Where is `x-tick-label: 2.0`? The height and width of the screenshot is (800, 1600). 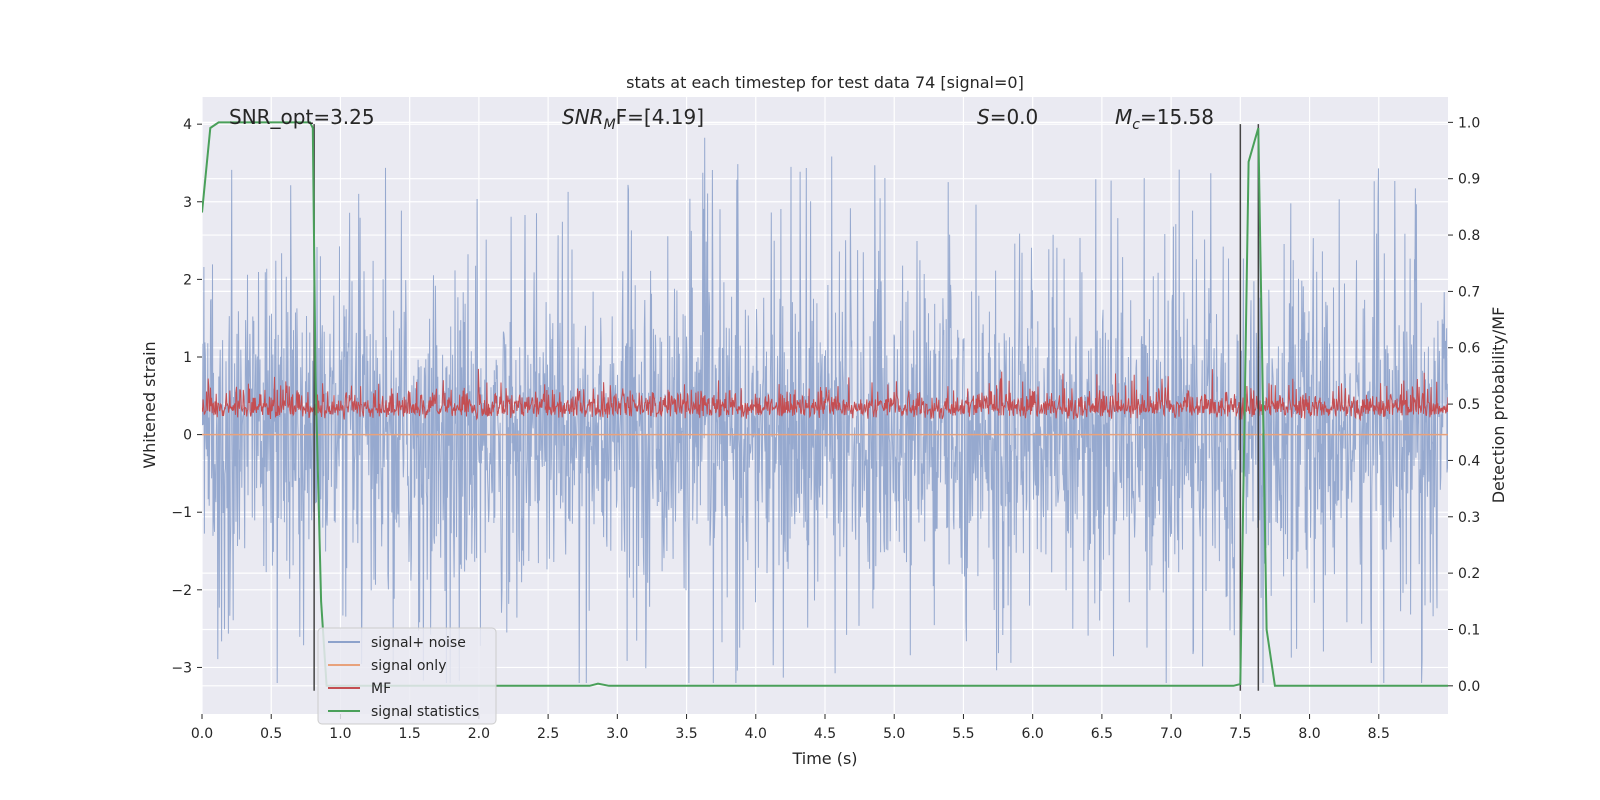
x-tick-label: 2.0 is located at coordinates (479, 734).